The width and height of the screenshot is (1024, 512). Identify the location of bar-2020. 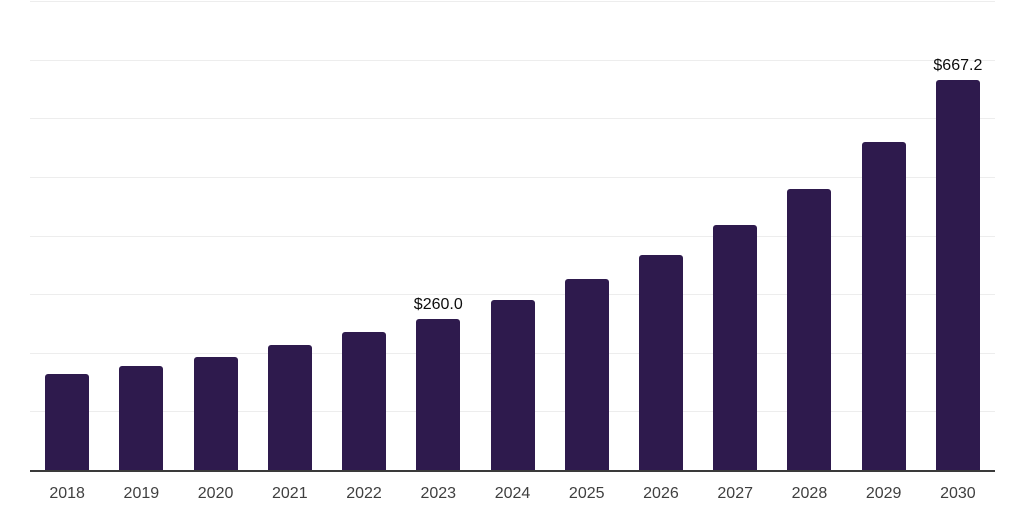
(215, 413).